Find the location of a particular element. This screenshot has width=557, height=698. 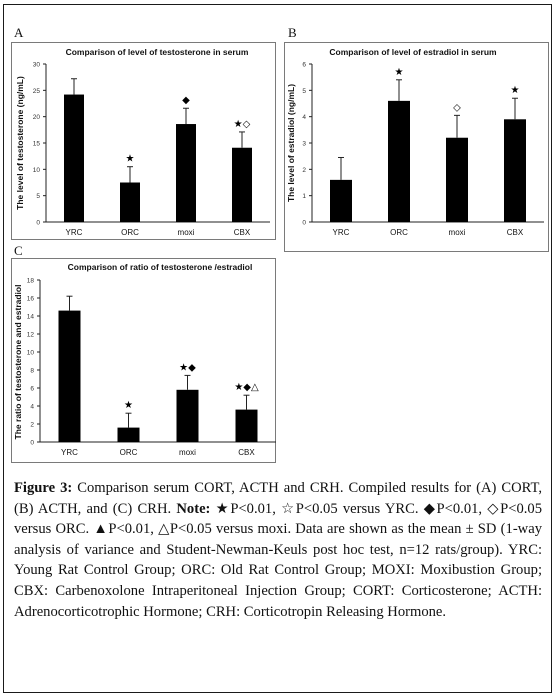

chart-b-bar-moxi is located at coordinates (457, 179).